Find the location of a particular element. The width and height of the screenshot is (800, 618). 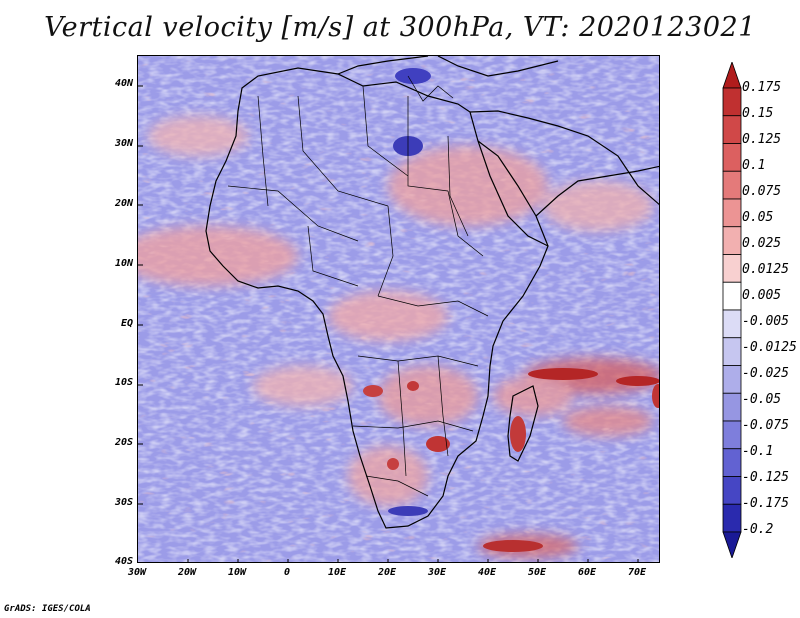

lon-label: 60E is located at coordinates (587, 572).